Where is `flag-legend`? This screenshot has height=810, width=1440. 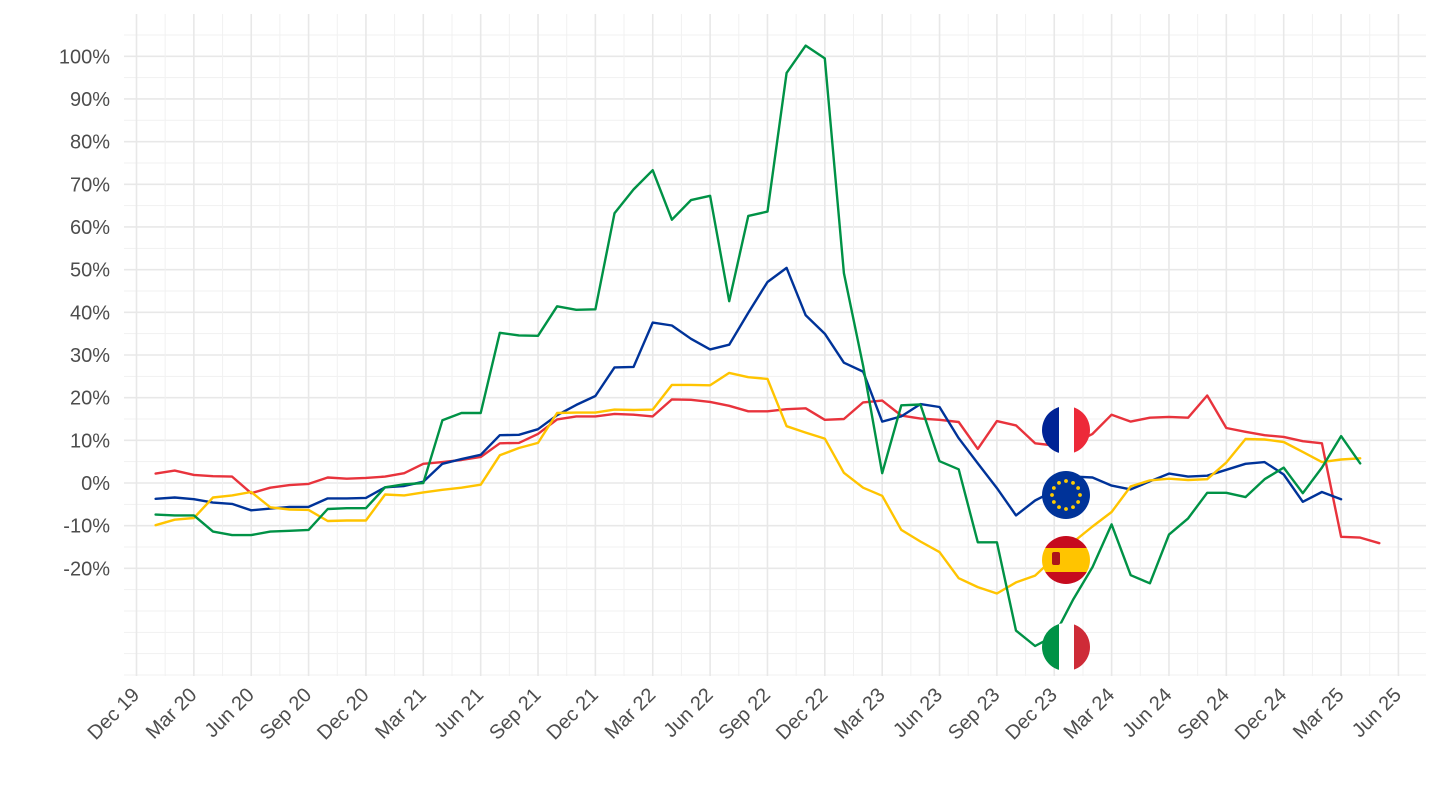
flag-legend is located at coordinates (1066, 538).